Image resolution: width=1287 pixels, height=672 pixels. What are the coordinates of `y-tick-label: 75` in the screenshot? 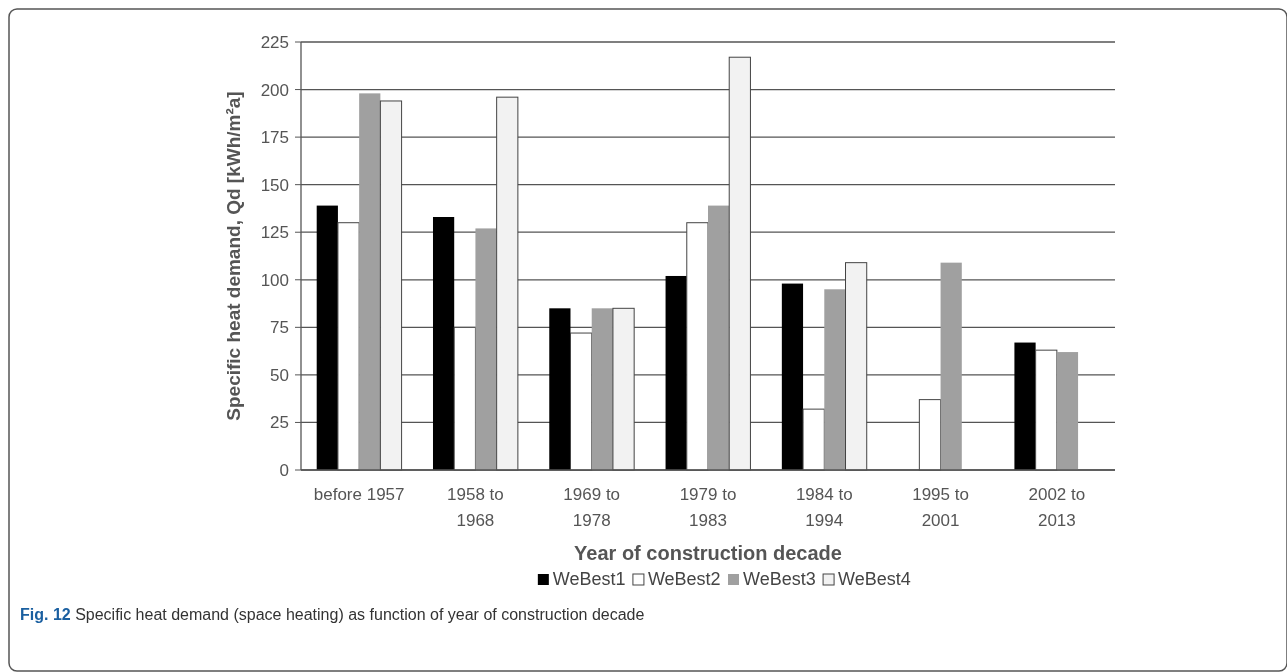 It's located at (279, 328).